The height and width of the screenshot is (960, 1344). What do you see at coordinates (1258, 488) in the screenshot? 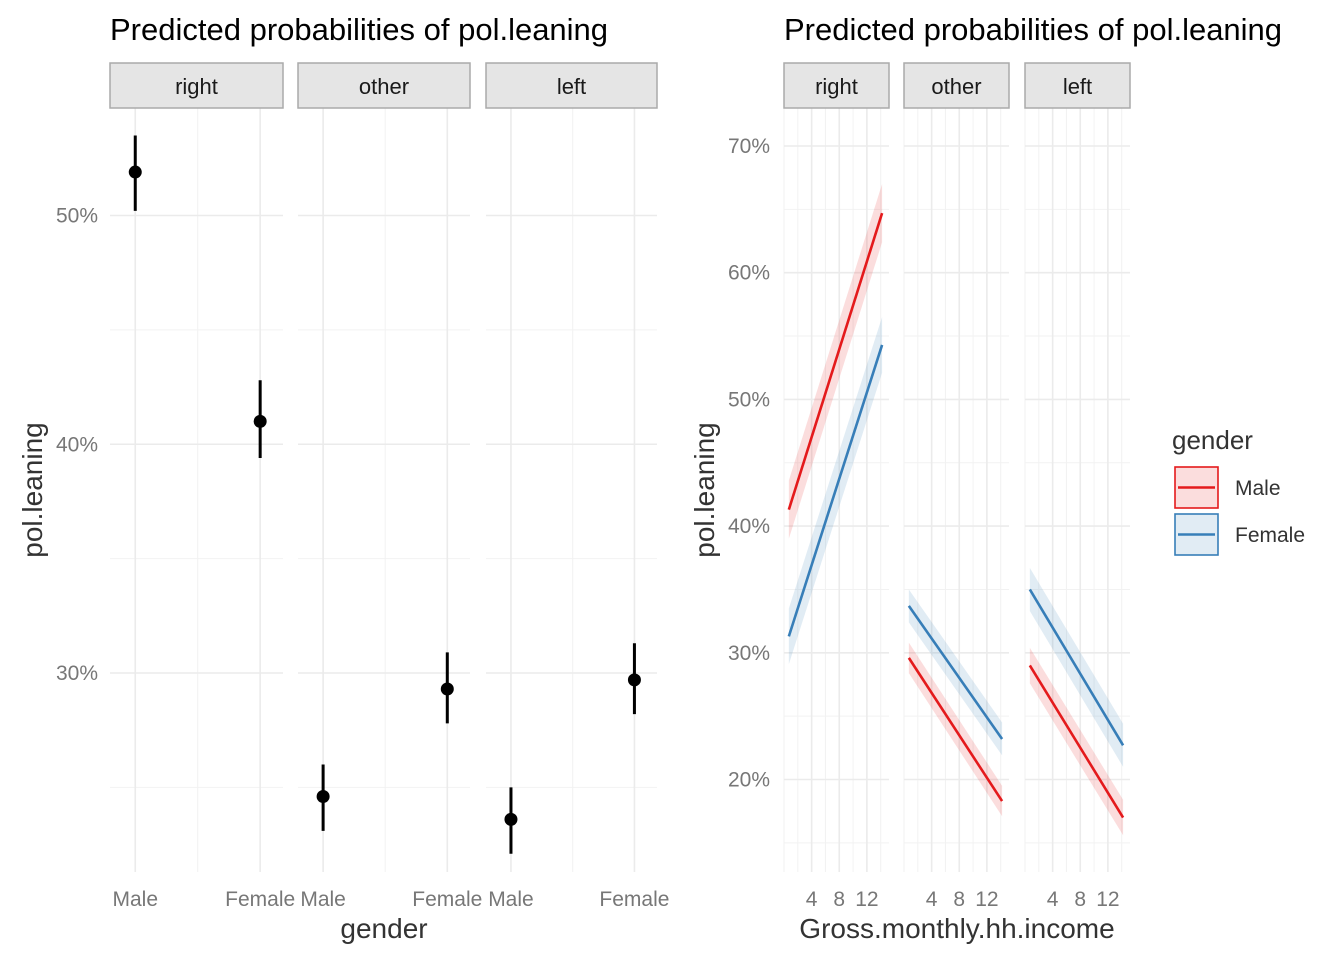
I see `legend-label-male: Male` at bounding box center [1258, 488].